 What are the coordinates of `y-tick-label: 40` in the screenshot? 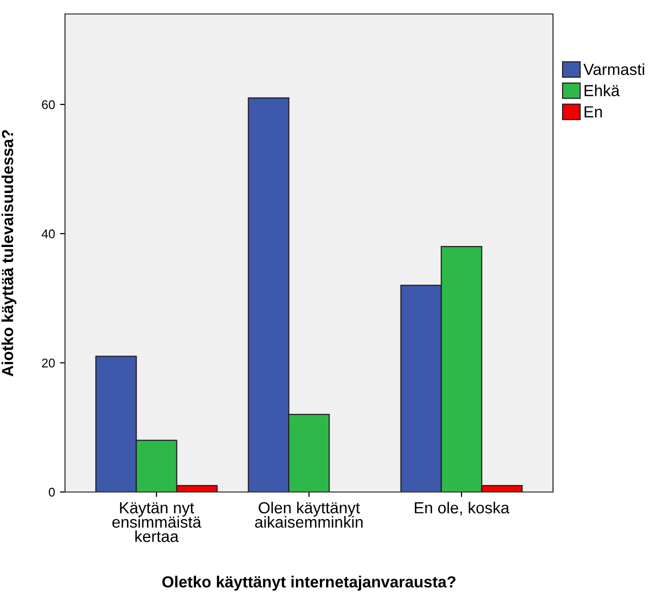 It's located at (48, 233).